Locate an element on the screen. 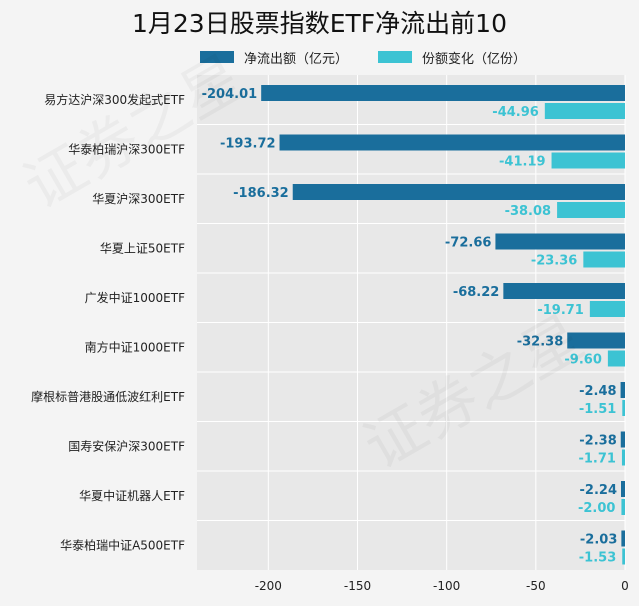  category-label: 华夏中证机器人ETF is located at coordinates (132, 495).